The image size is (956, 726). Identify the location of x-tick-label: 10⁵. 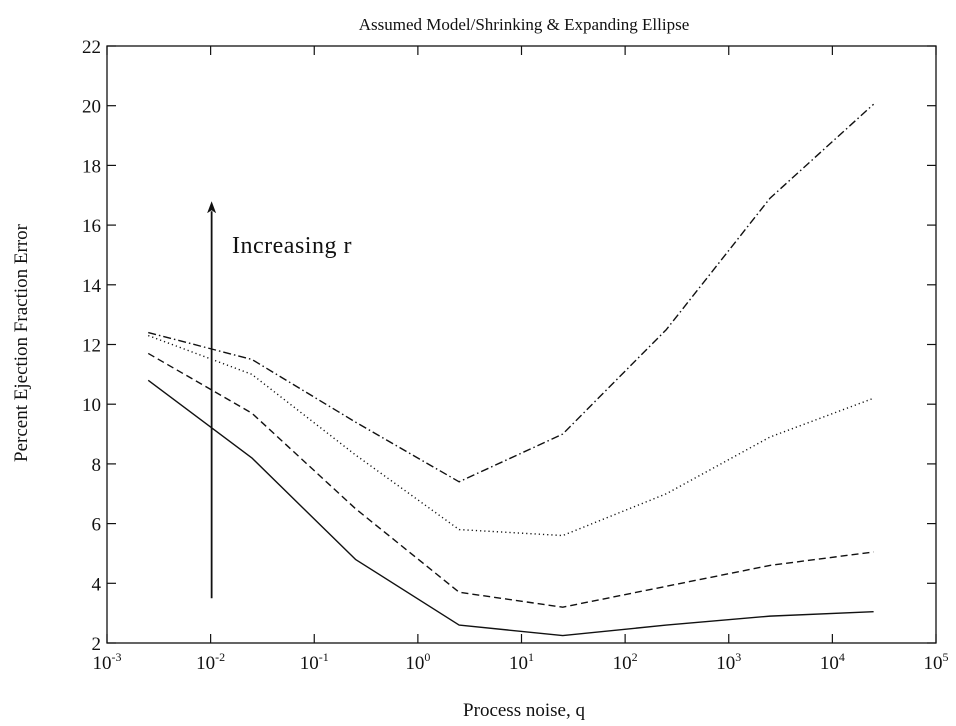
(936, 662).